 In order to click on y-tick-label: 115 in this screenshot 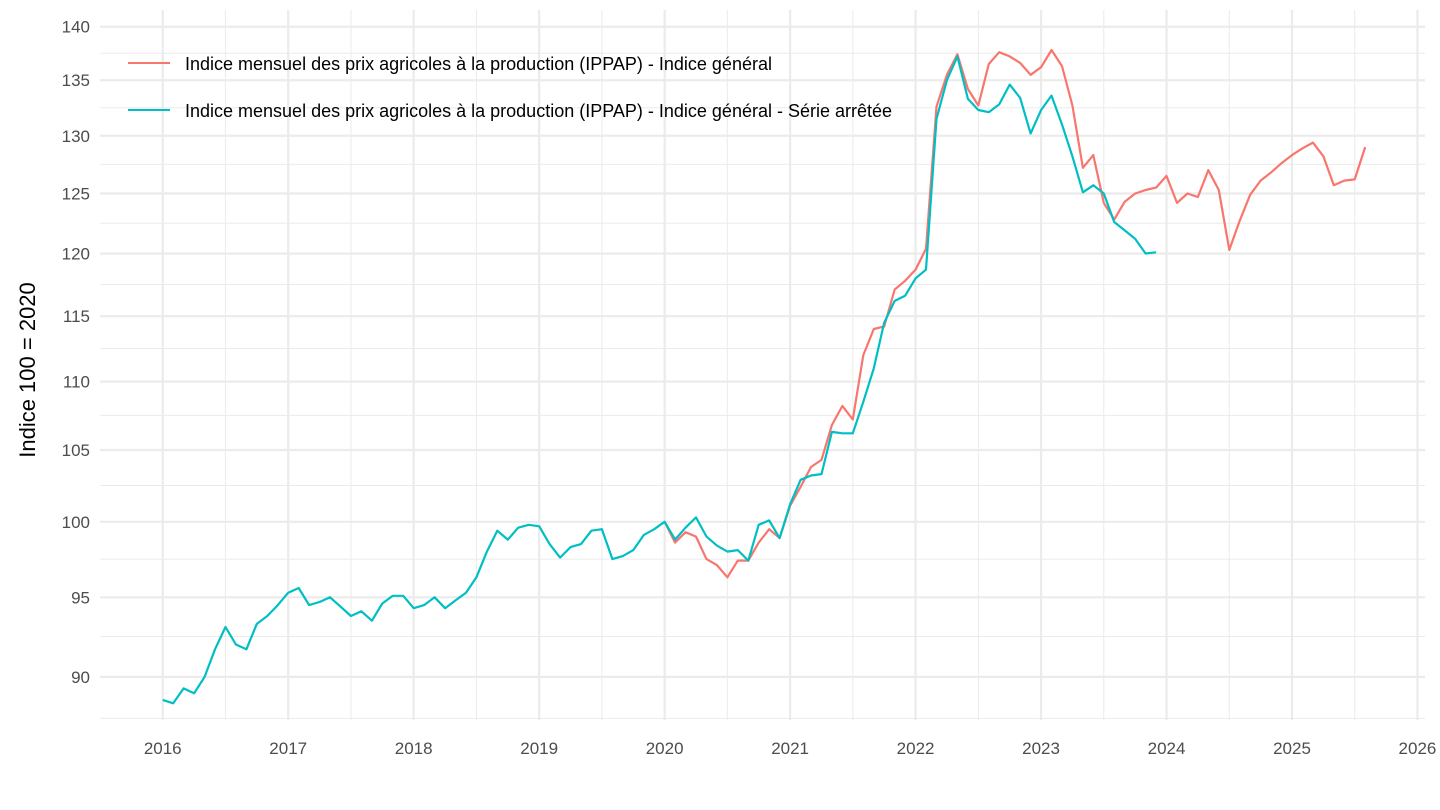, I will do `click(76, 316)`.